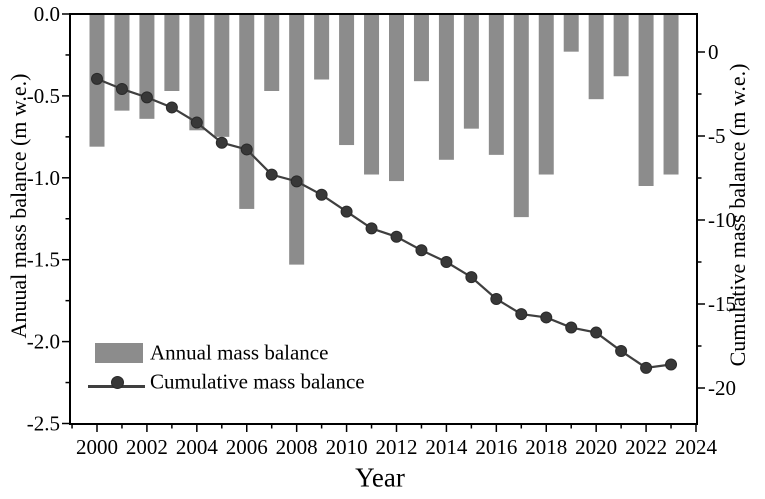 The width and height of the screenshot is (765, 499). What do you see at coordinates (272, 52) in the screenshot?
I see `bar-2007` at bounding box center [272, 52].